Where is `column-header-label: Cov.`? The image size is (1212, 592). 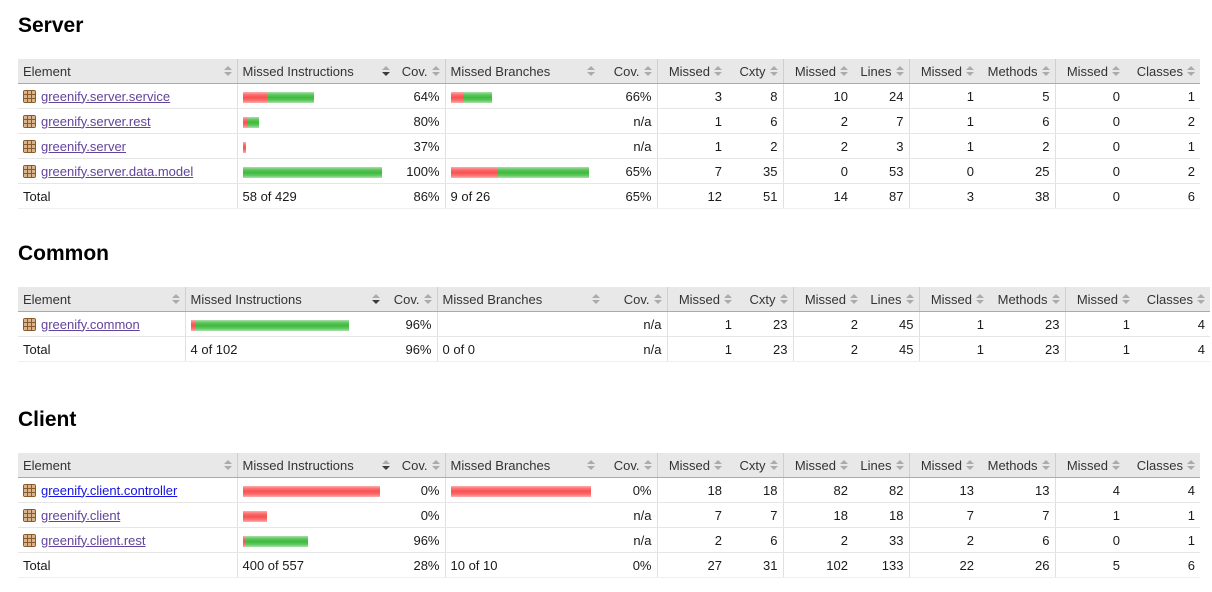 column-header-label: Cov. is located at coordinates (414, 71).